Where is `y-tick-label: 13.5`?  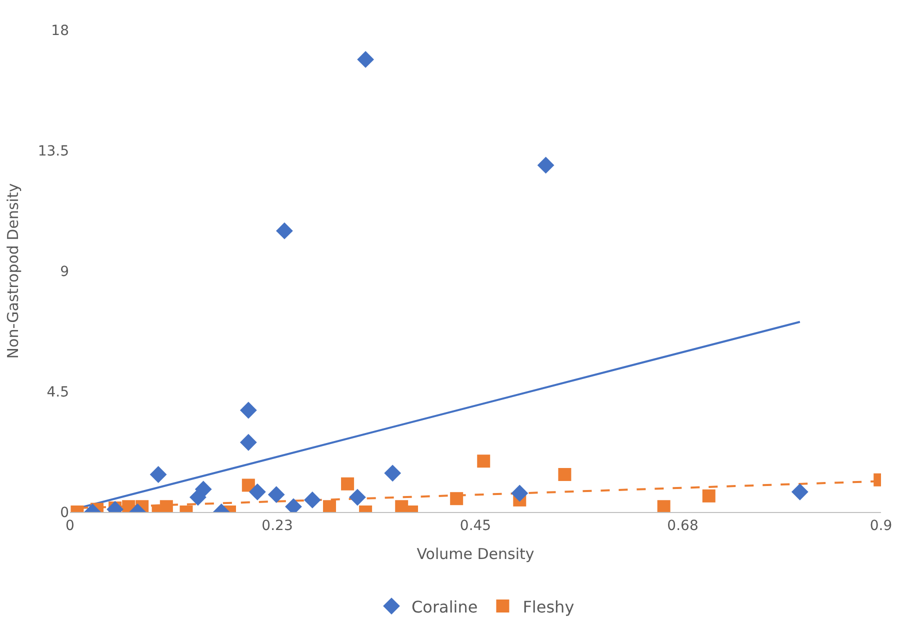 y-tick-label: 13.5 is located at coordinates (53, 151).